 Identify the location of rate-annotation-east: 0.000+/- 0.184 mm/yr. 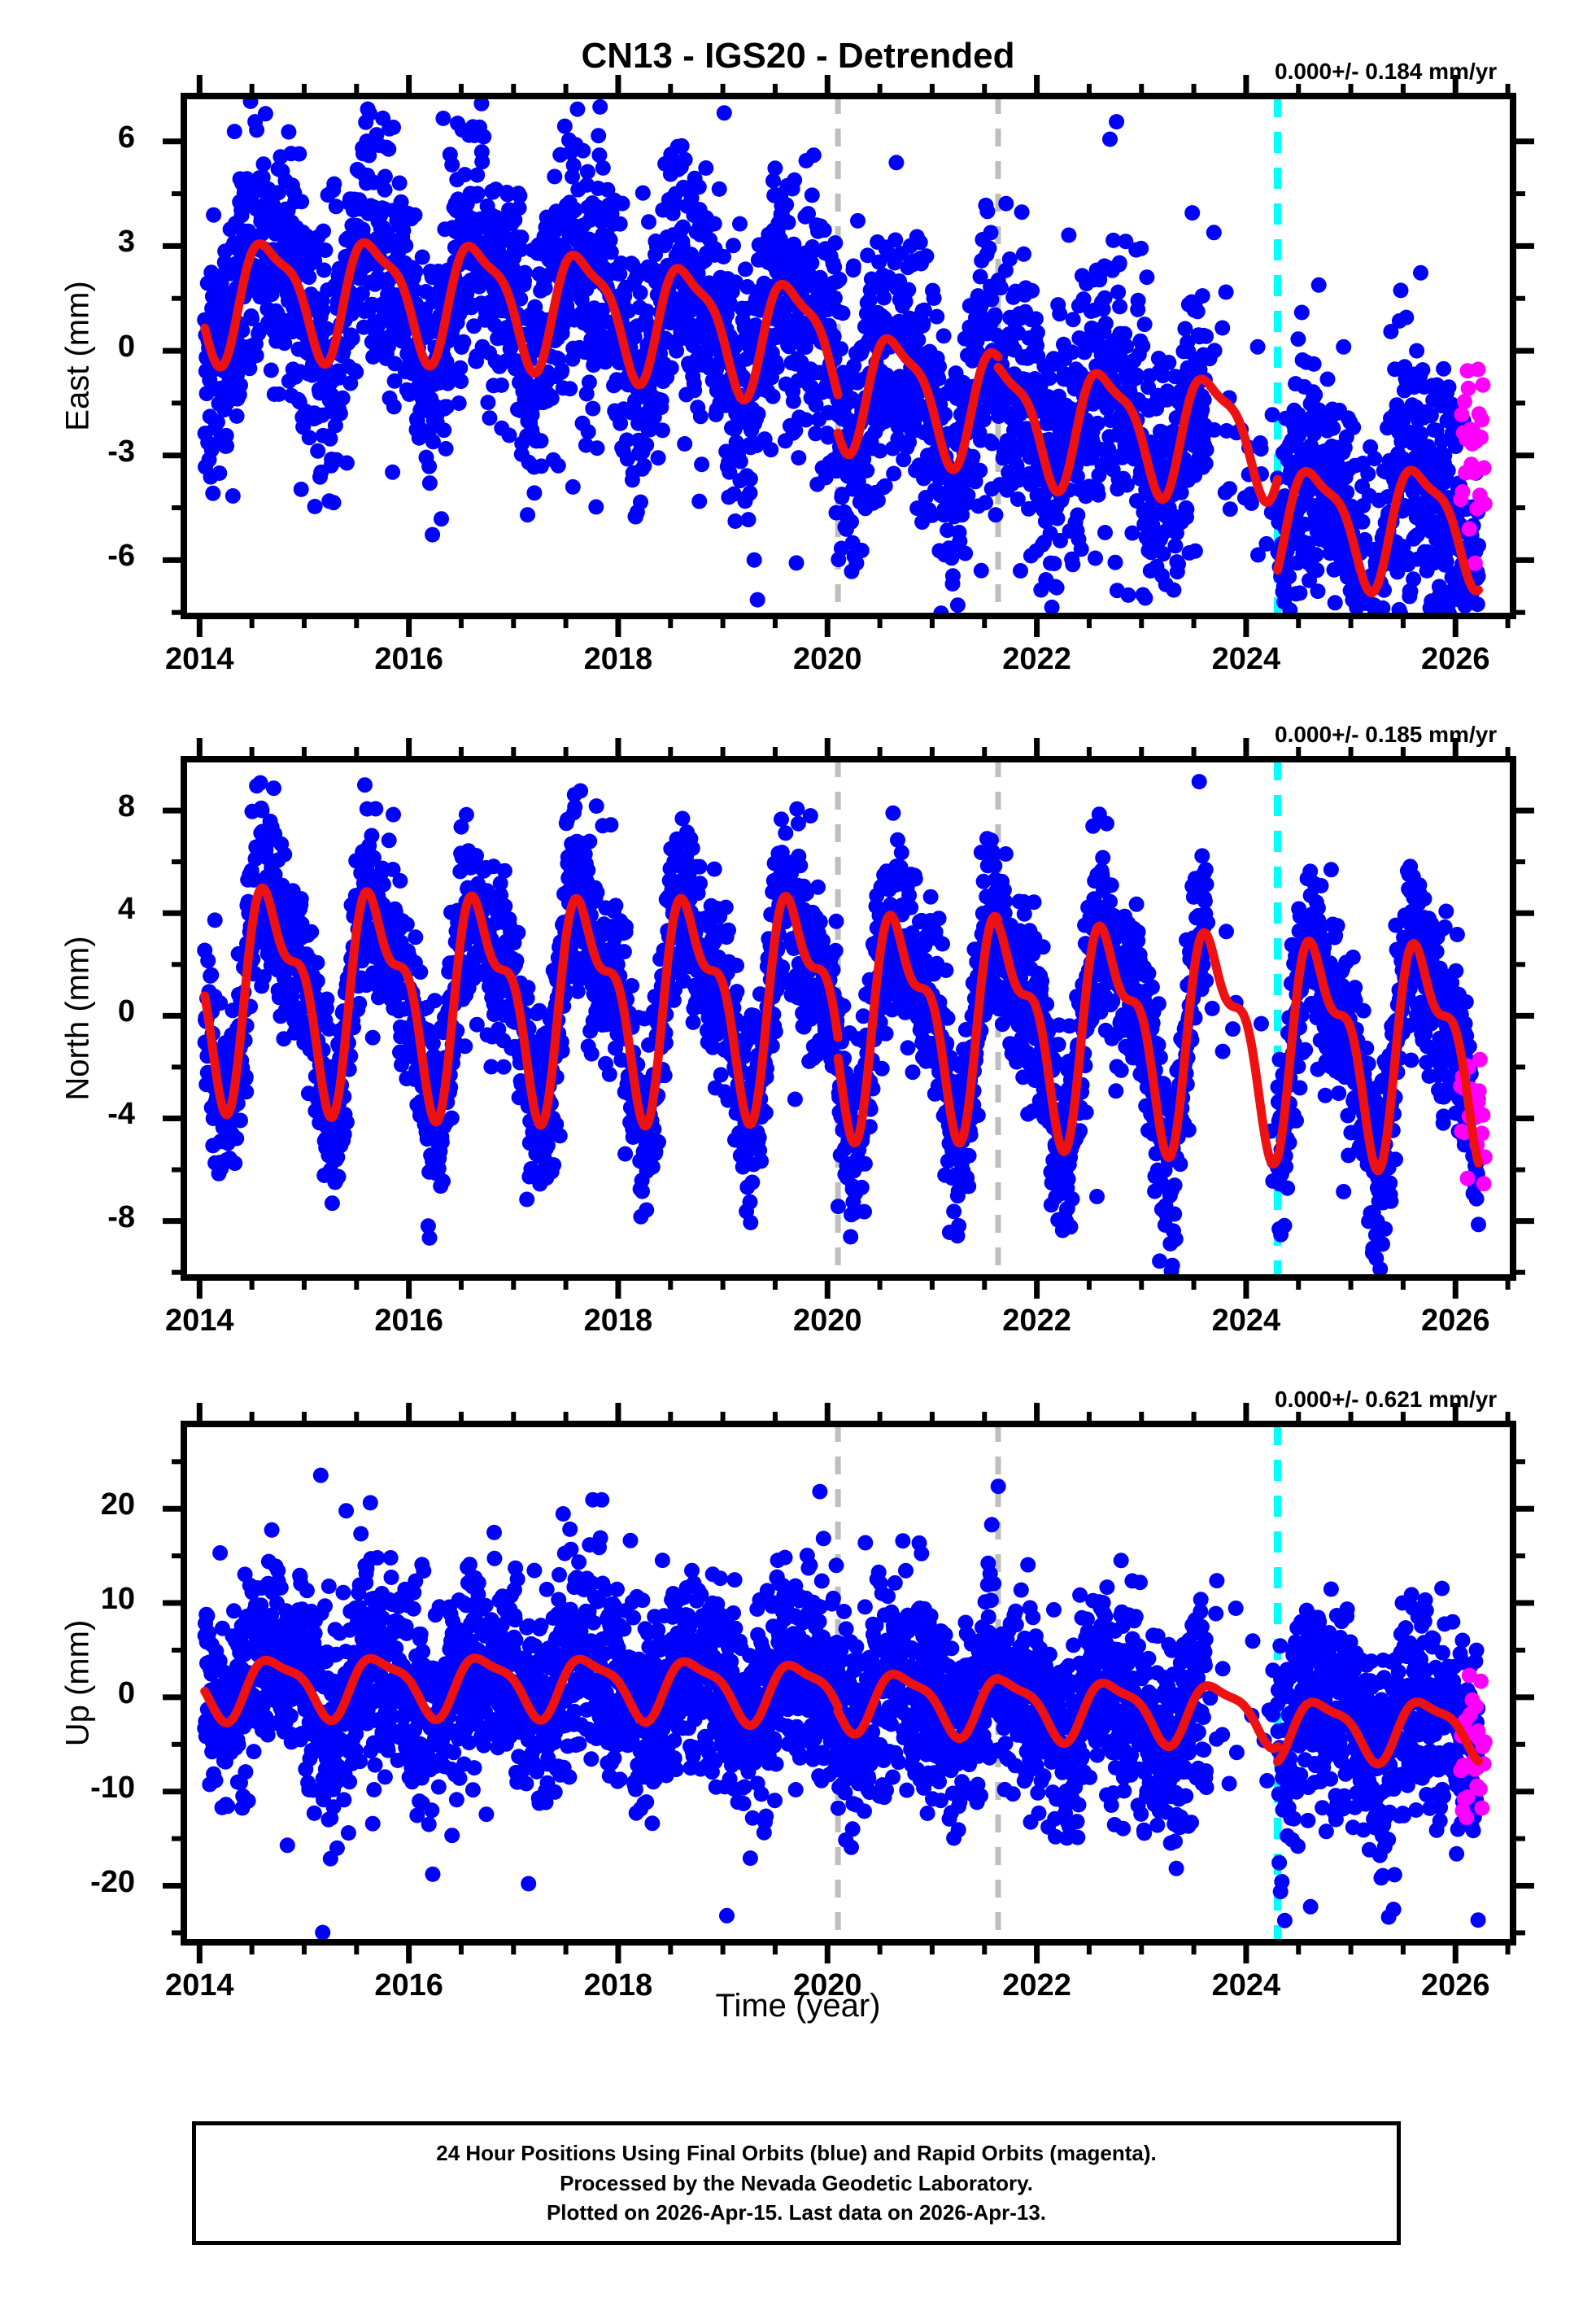
(1386, 71).